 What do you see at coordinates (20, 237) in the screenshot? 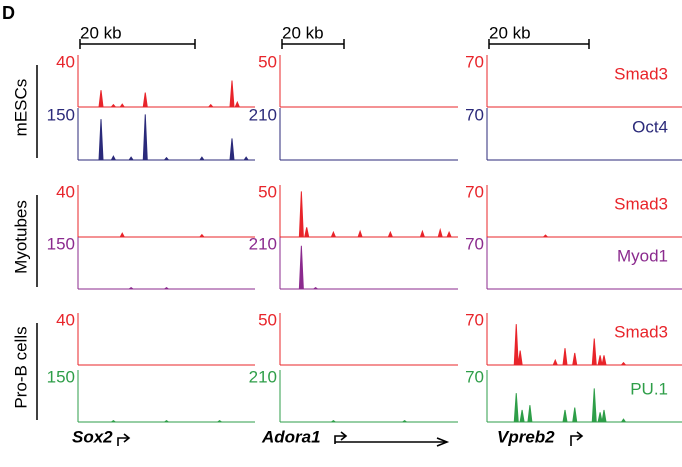
I see `row-label: Myotubes` at bounding box center [20, 237].